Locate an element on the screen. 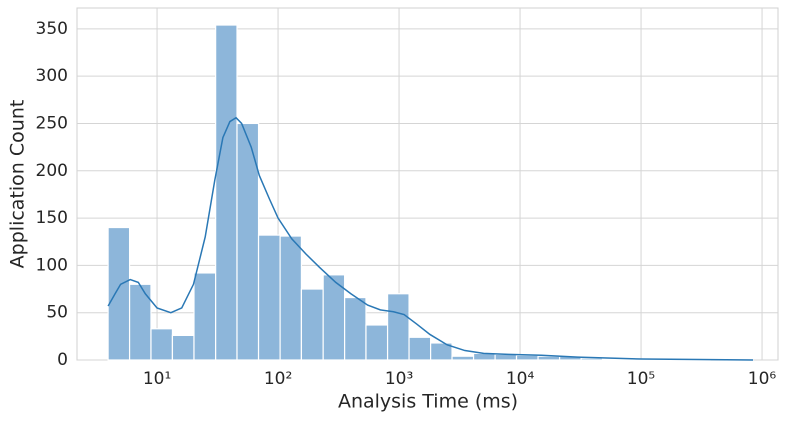  x-tick-label: 10³ is located at coordinates (399, 379).